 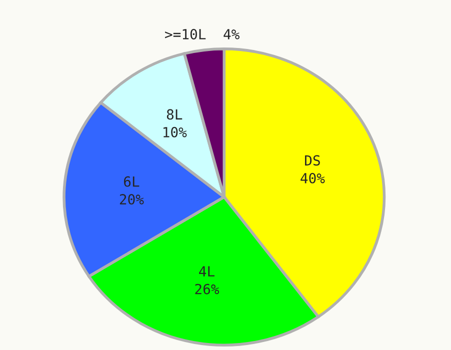 I want to click on slice-label: 8L, so click(x=174, y=114).